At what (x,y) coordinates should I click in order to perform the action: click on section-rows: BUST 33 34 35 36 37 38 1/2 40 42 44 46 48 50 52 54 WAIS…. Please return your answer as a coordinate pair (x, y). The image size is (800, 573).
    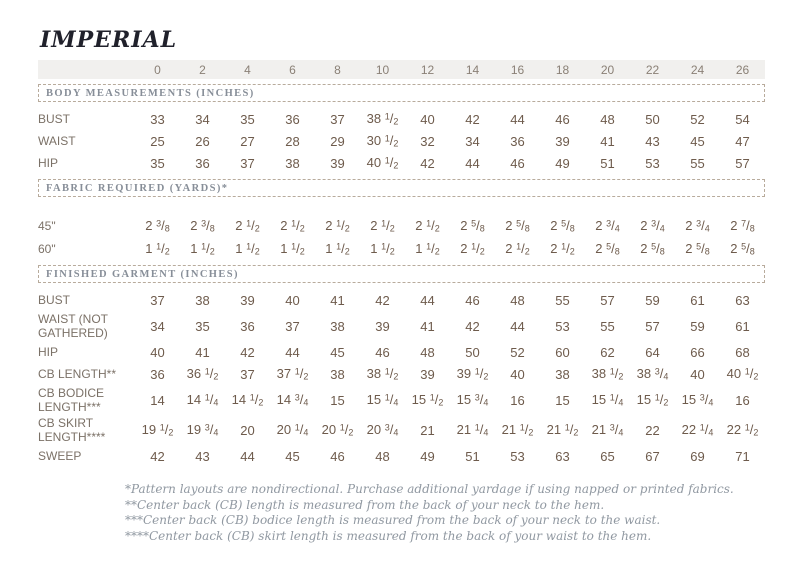
    Looking at the image, I should click on (401, 141).